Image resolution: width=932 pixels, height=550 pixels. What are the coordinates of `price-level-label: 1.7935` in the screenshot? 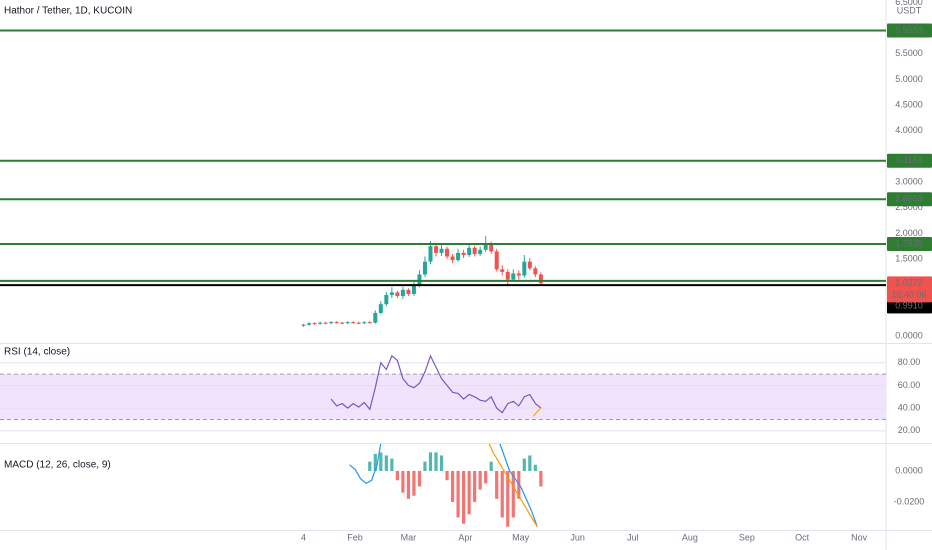 It's located at (909, 243).